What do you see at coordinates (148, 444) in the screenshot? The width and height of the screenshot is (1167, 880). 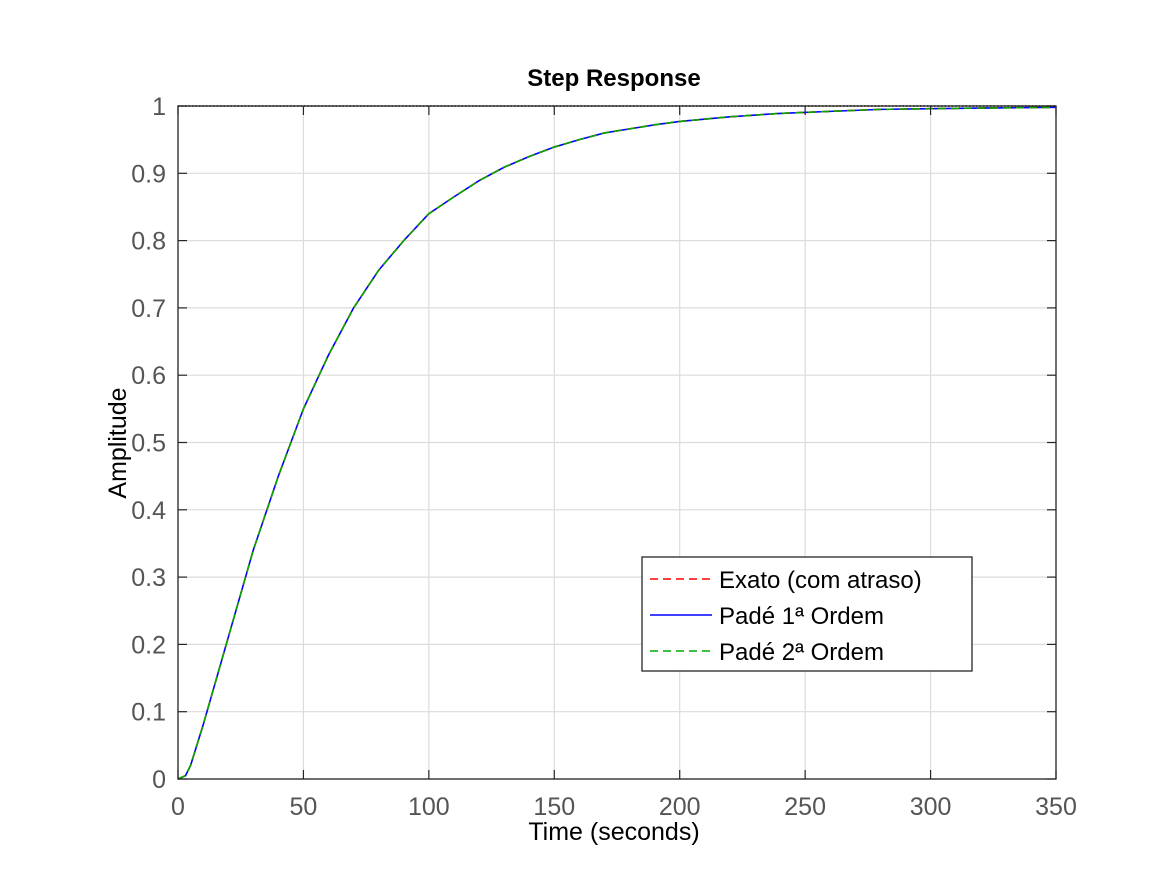 I see `y-tick-label: 0.5` at bounding box center [148, 444].